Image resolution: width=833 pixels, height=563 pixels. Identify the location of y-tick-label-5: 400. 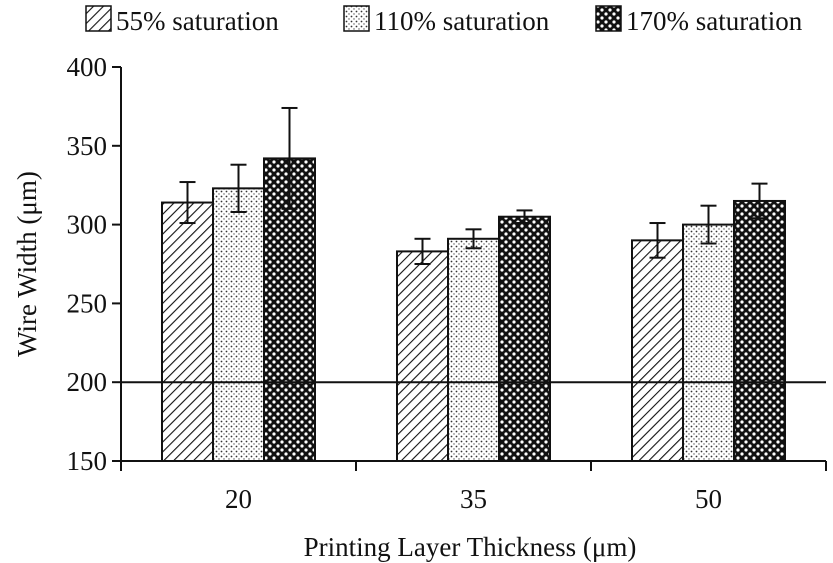
(87, 67).